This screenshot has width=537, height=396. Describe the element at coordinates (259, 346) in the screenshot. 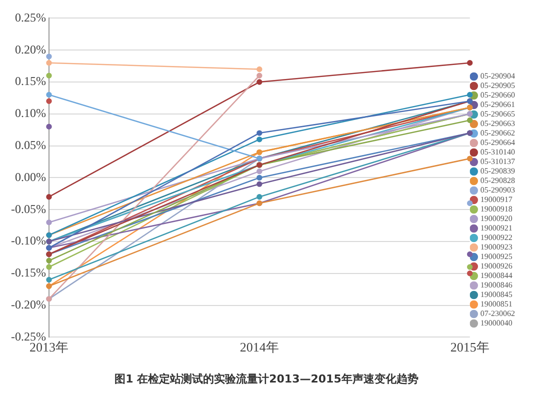

I see `x-tick-label: 2014年` at that location.